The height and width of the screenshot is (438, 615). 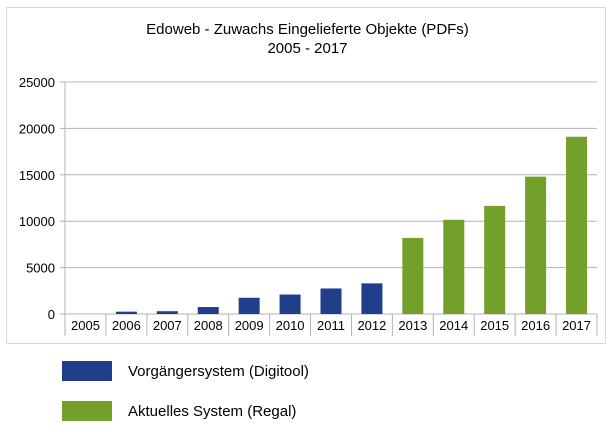 I want to click on legend-swatch-digitool, so click(x=87, y=371).